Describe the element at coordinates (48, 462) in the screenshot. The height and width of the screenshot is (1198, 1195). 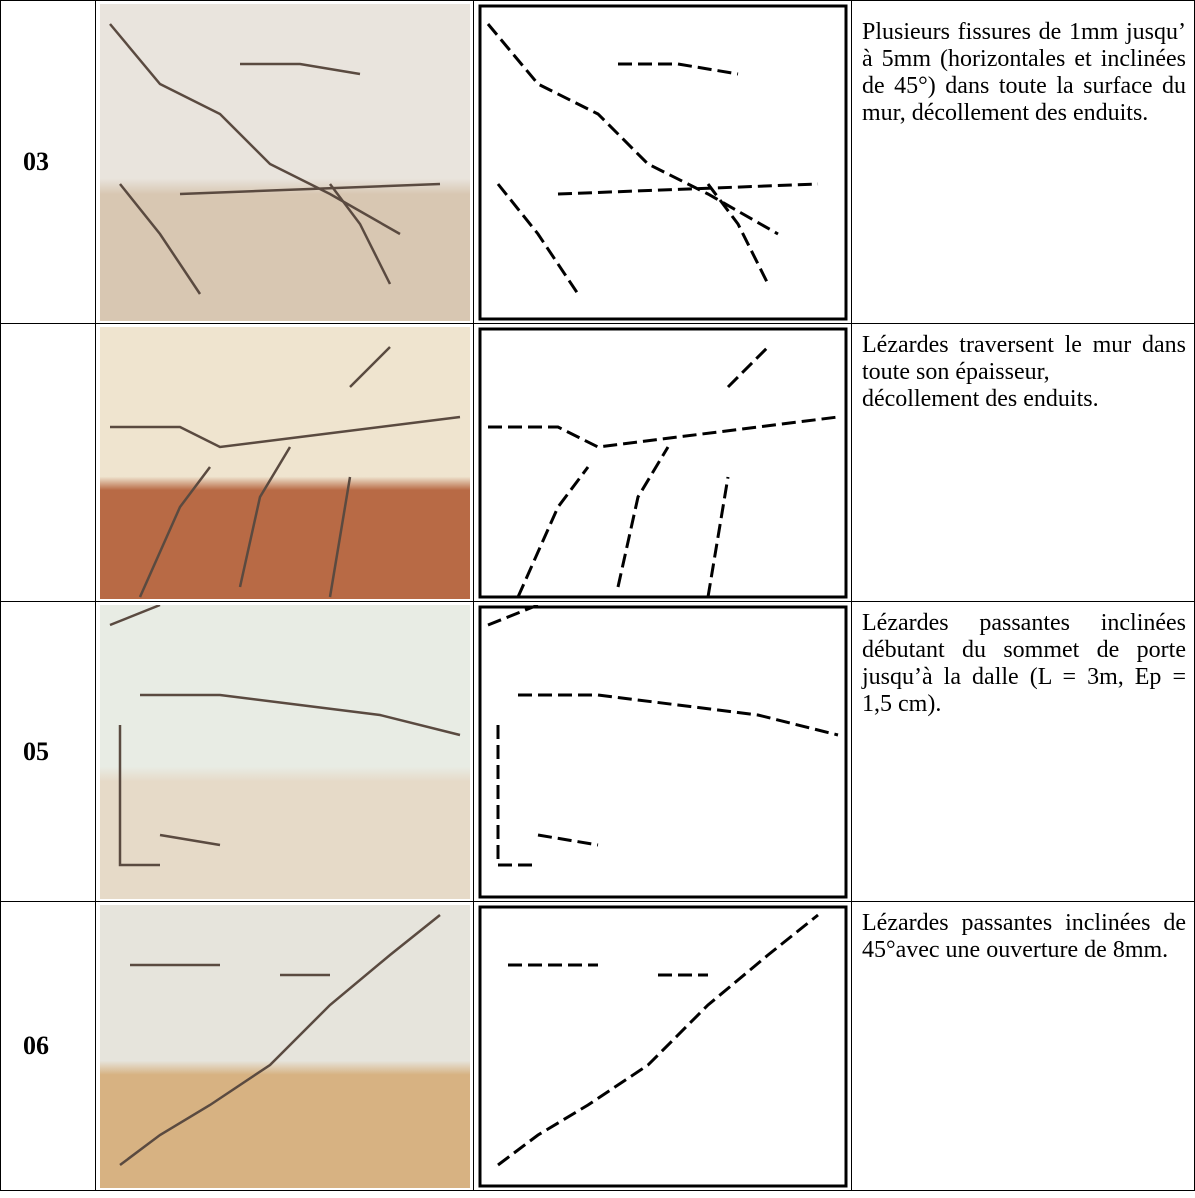
I see `row-number` at that location.